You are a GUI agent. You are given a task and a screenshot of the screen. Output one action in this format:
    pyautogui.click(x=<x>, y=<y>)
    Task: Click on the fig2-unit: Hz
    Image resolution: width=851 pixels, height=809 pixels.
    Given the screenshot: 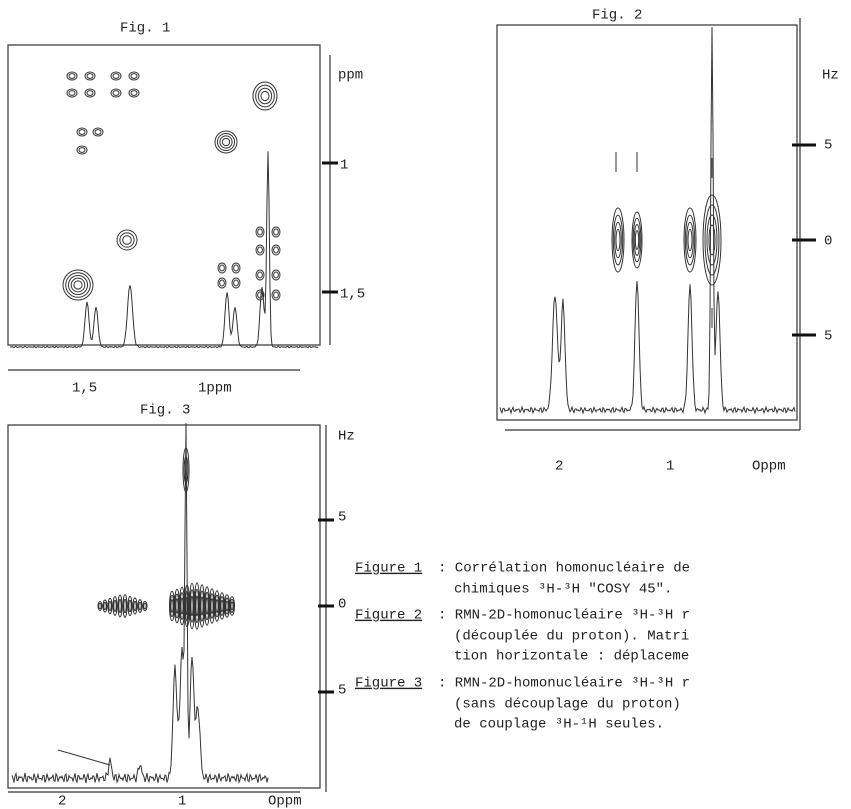 What is the action you would take?
    pyautogui.click(x=830, y=76)
    